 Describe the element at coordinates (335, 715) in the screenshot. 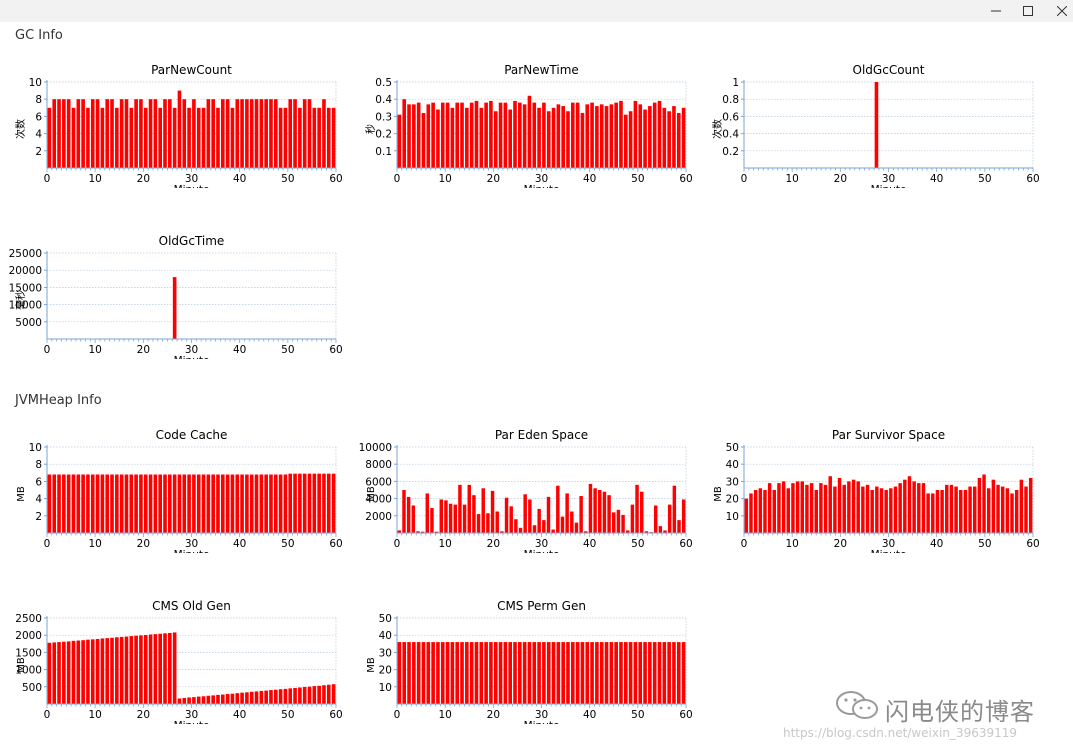

I see `x-tick-label: 60` at that location.